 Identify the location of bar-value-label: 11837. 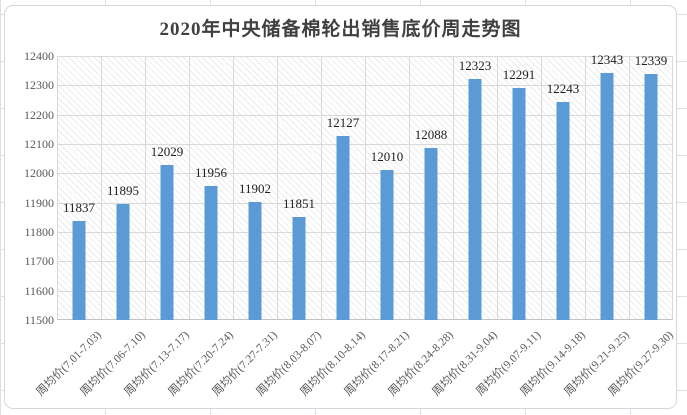
(79, 207).